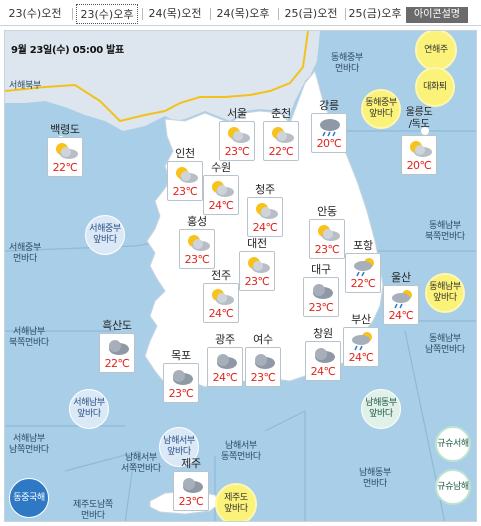 This screenshot has width=481, height=526. What do you see at coordinates (221, 296) in the screenshot?
I see `station-jeonju: 전주 24℃` at bounding box center [221, 296].